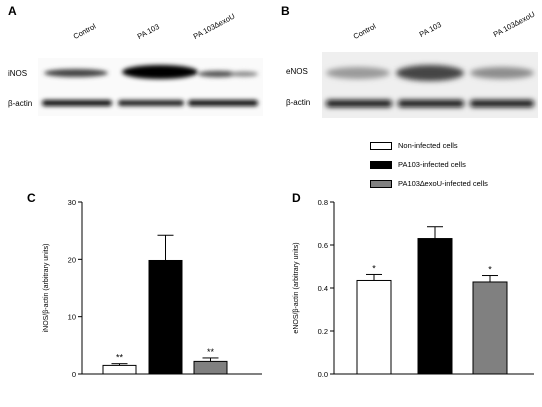 This screenshot has height=407, width=542. I want to click on chart-c-y-tick-label: 30, so click(72, 202).